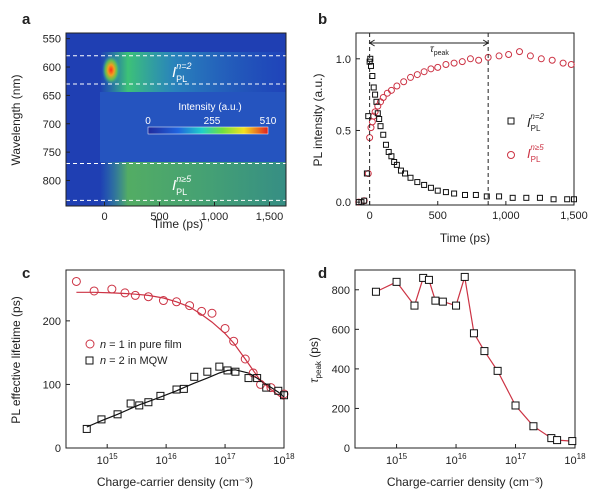 The image size is (600, 497). I want to click on y-tick-label: 700, so click(52, 125).